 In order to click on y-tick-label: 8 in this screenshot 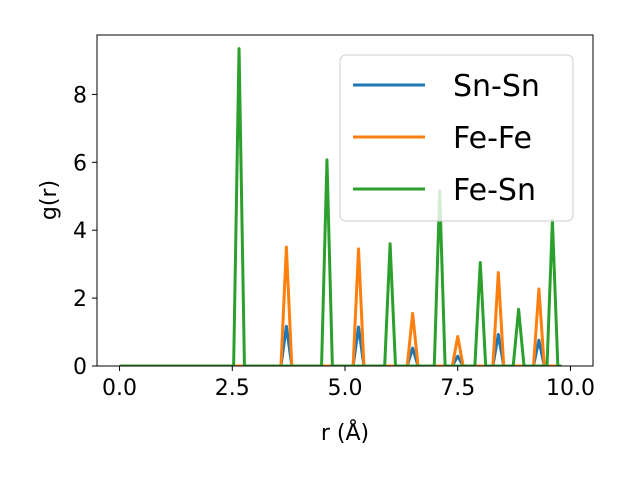, I will do `click(80, 95)`.